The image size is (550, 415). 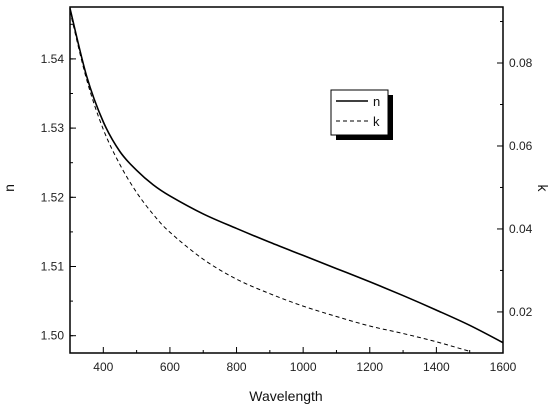 I want to click on legend-label-k: k, so click(x=376, y=121).